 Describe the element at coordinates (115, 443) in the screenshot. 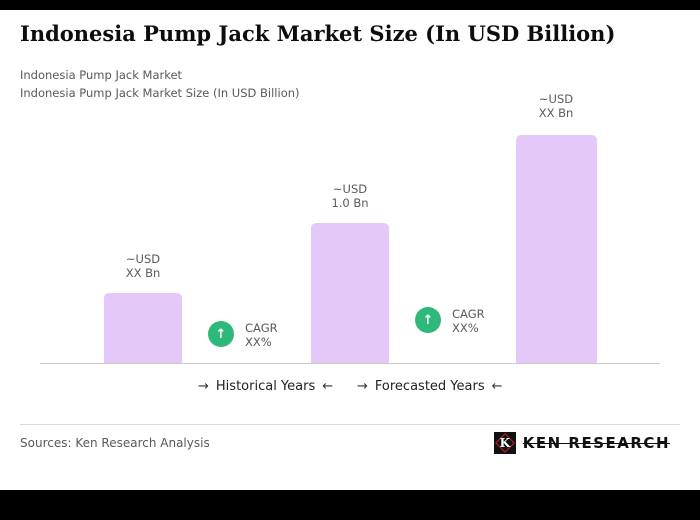

I see `sources-text: Sources: Ken Research Analysis` at that location.